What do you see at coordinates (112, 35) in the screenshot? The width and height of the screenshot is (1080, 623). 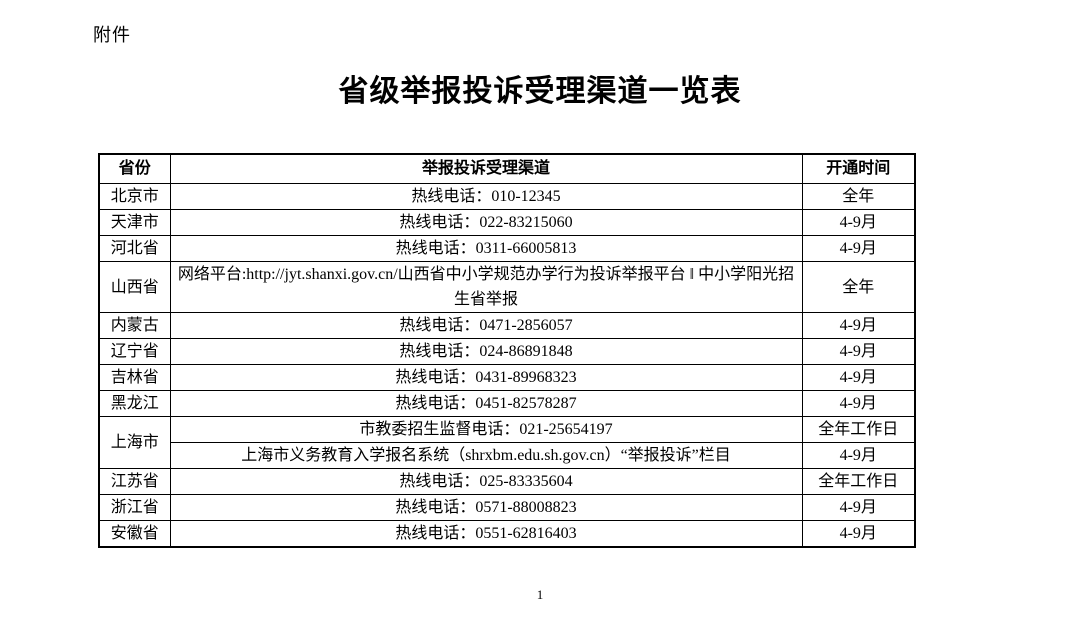 I see `attachment-label: 附件` at bounding box center [112, 35].